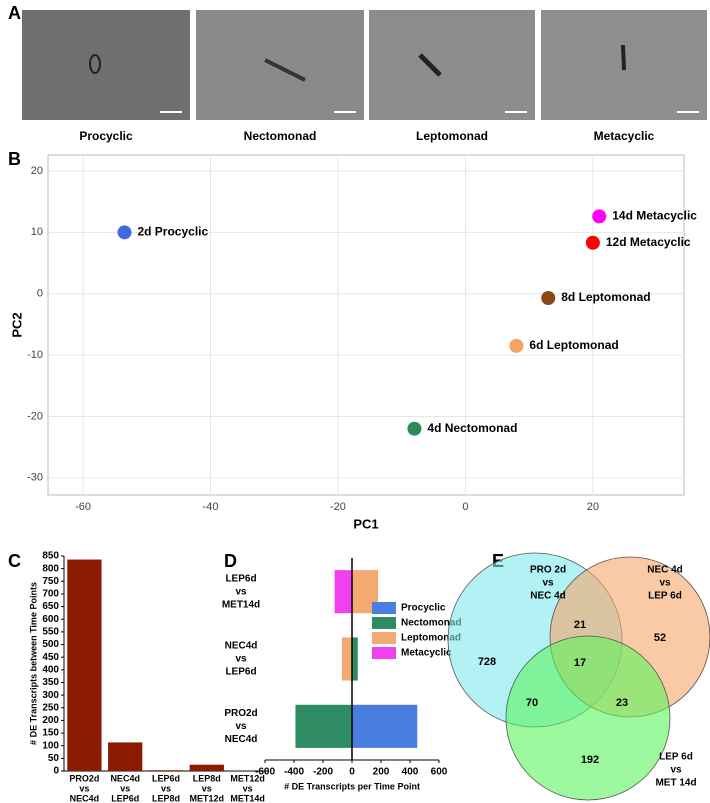 The width and height of the screenshot is (710, 803). I want to click on y-tick-label: 800, so click(50, 568).